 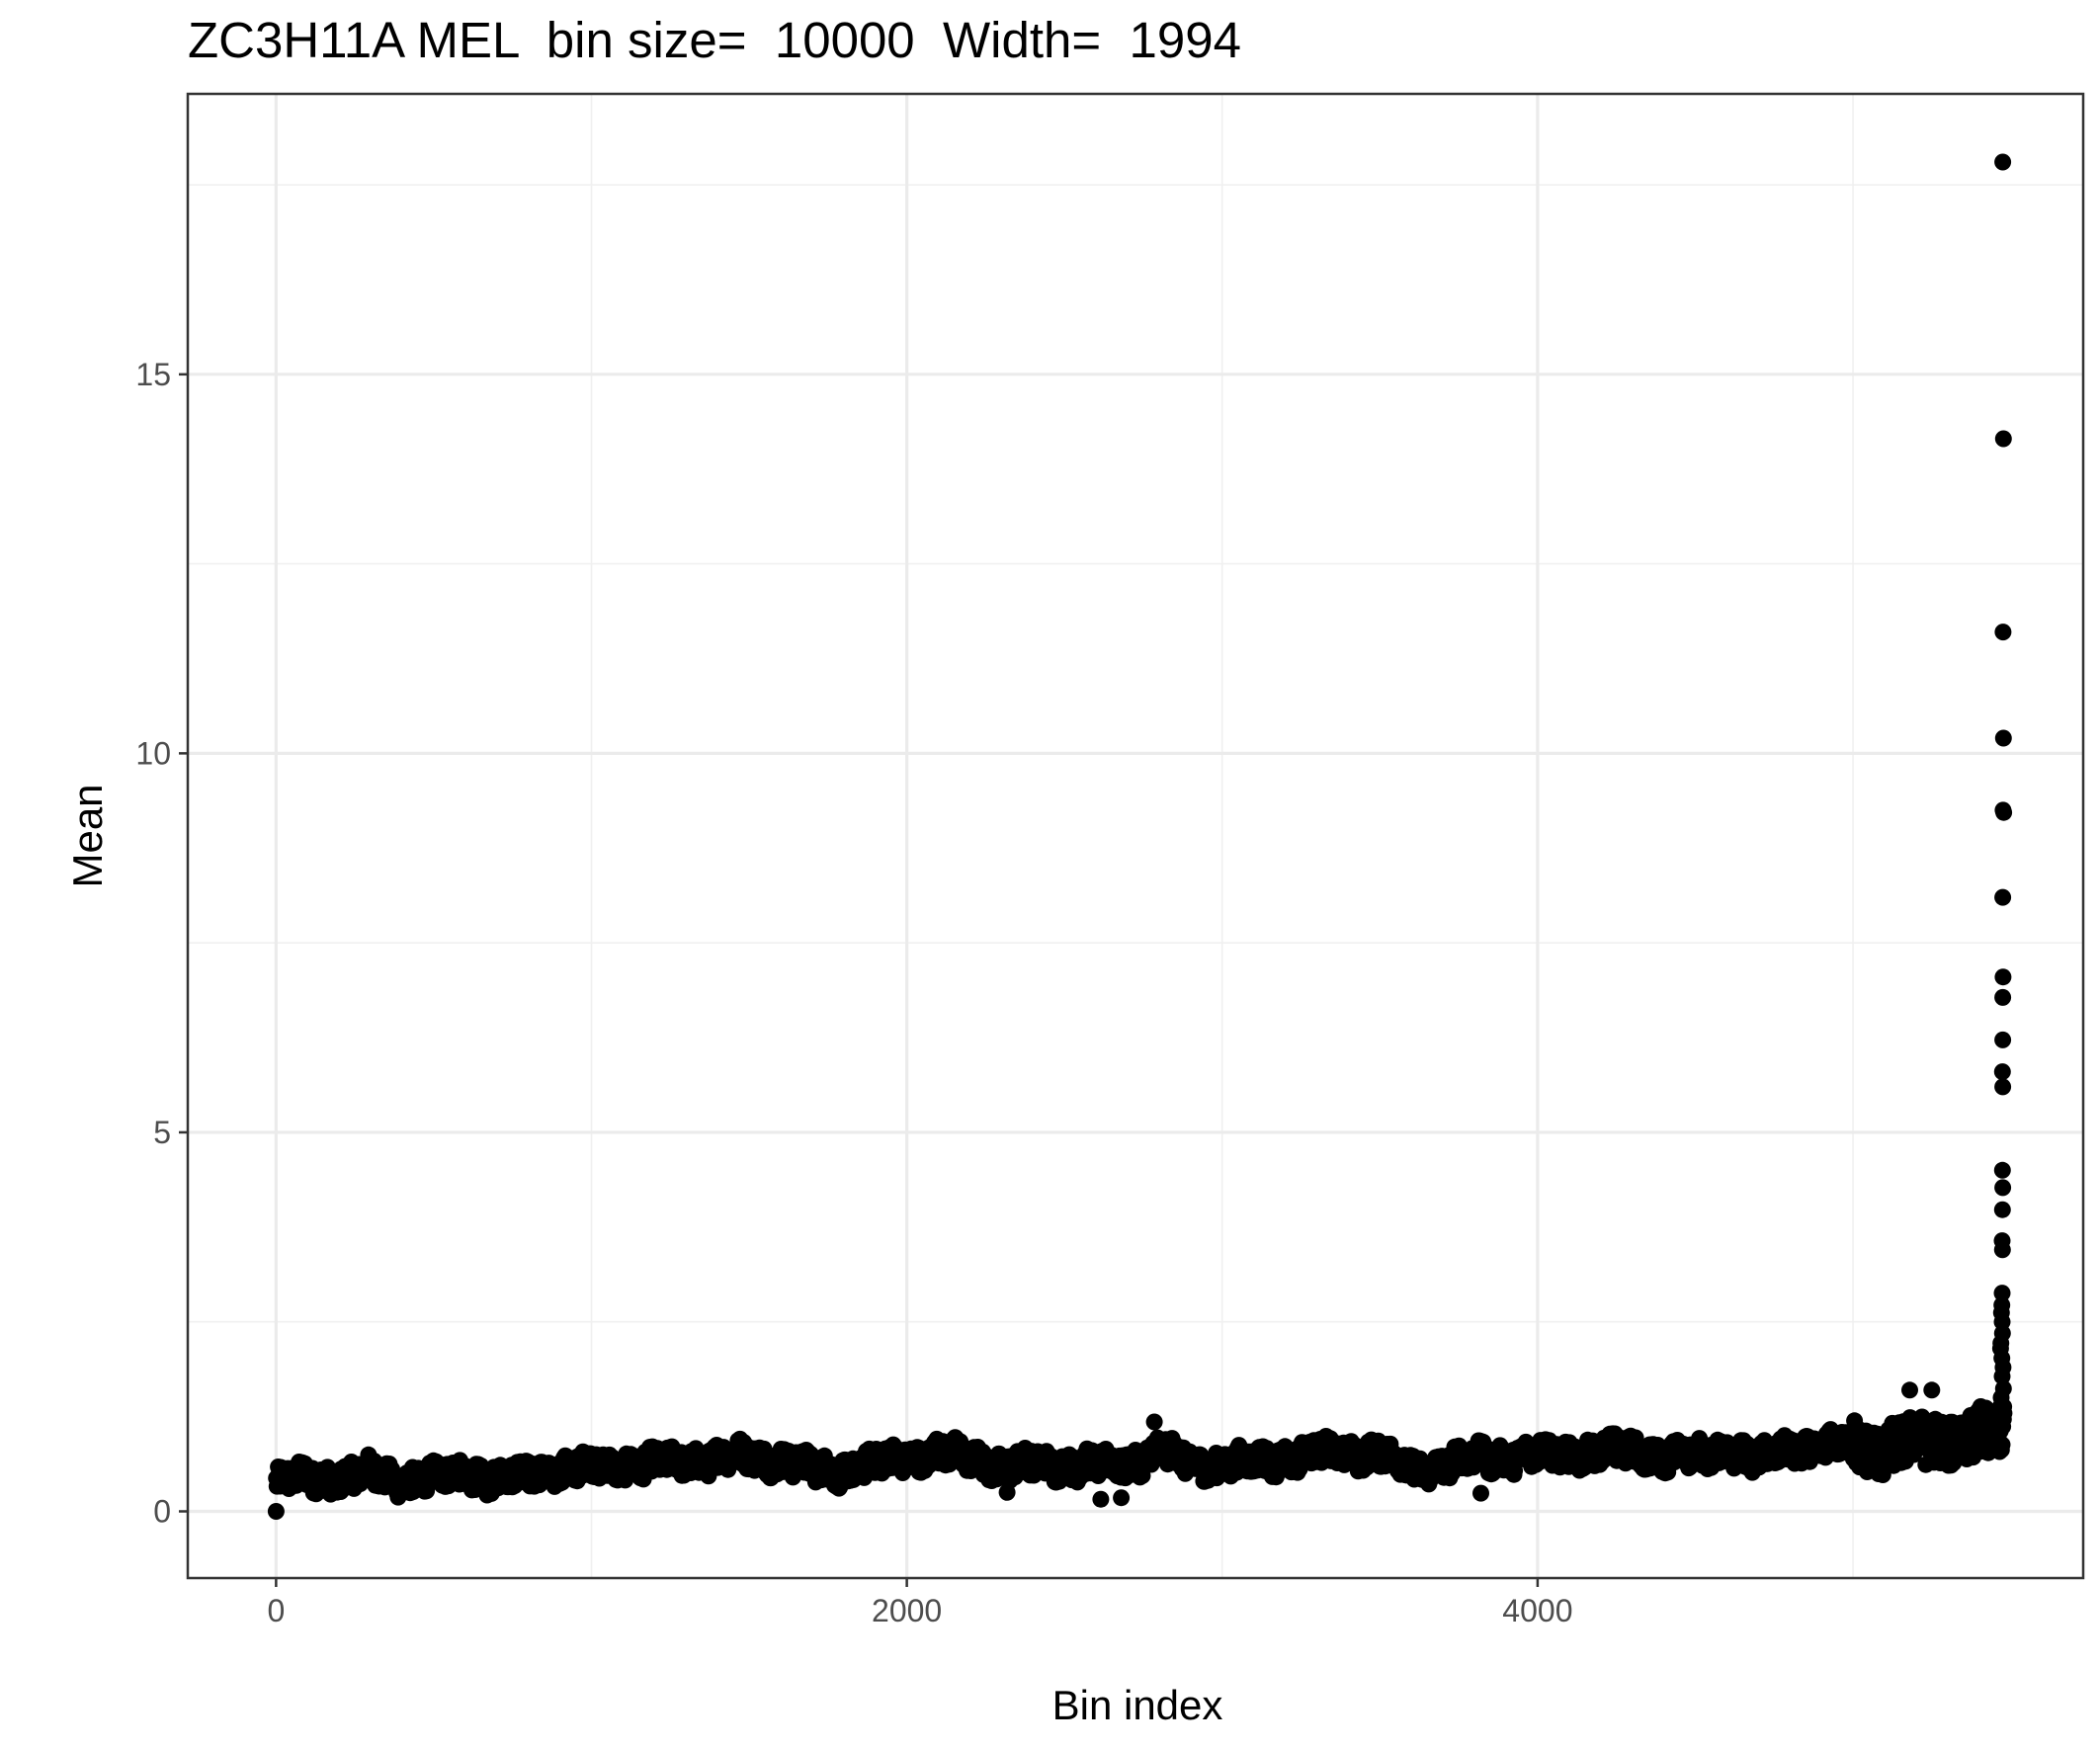 I want to click on x-axis: 0 2000 4000, so click(x=919, y=1603).